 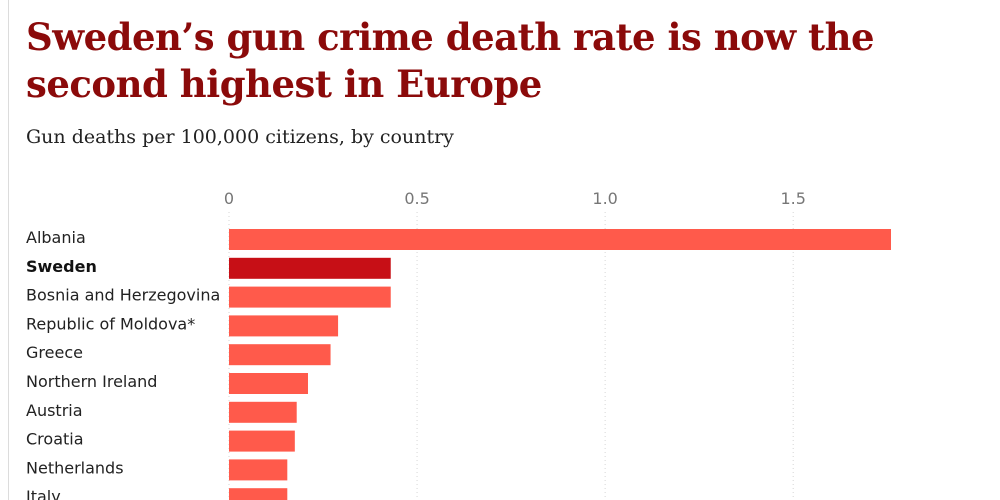 I want to click on category-label: Albania, so click(x=56, y=237).